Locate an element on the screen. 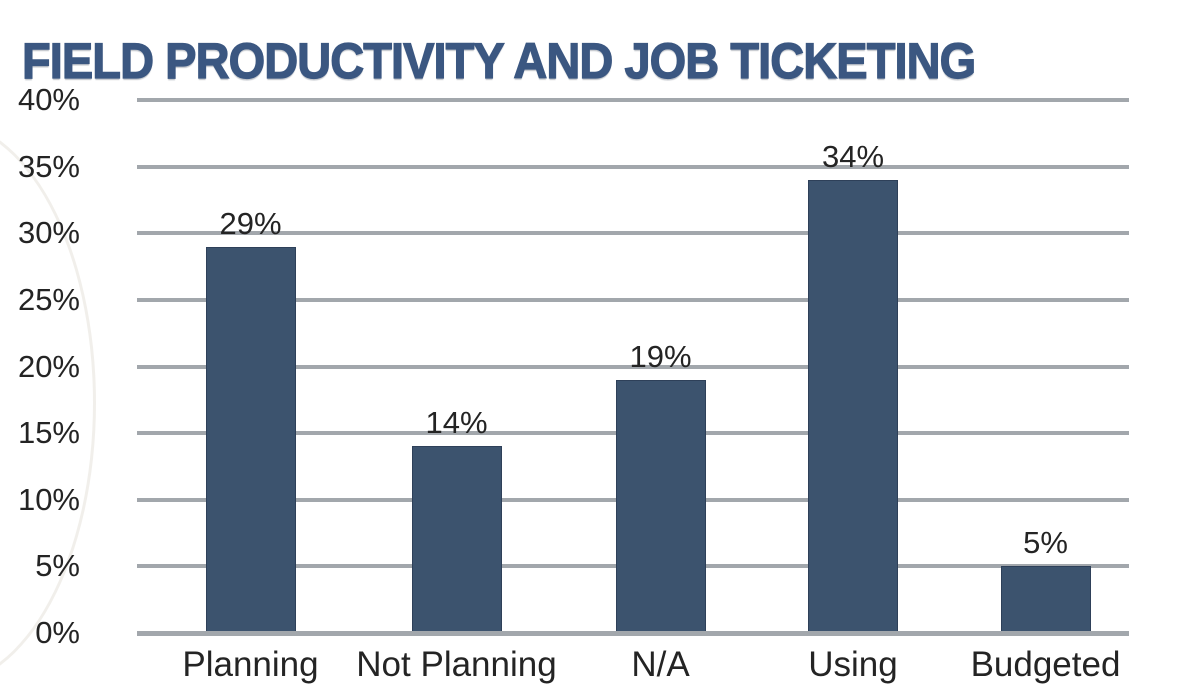  bar-value-label: 34% is located at coordinates (853, 156).